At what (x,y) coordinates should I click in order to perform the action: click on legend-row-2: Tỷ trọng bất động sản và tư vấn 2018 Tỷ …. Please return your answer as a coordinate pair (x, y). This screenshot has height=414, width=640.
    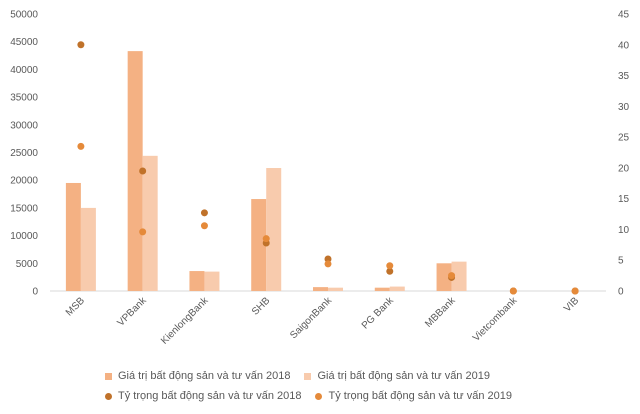
    Looking at the image, I should click on (340, 396).